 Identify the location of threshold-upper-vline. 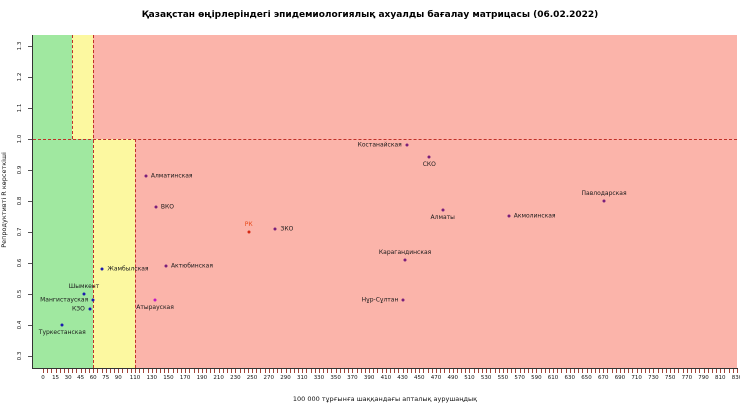
(73, 87).